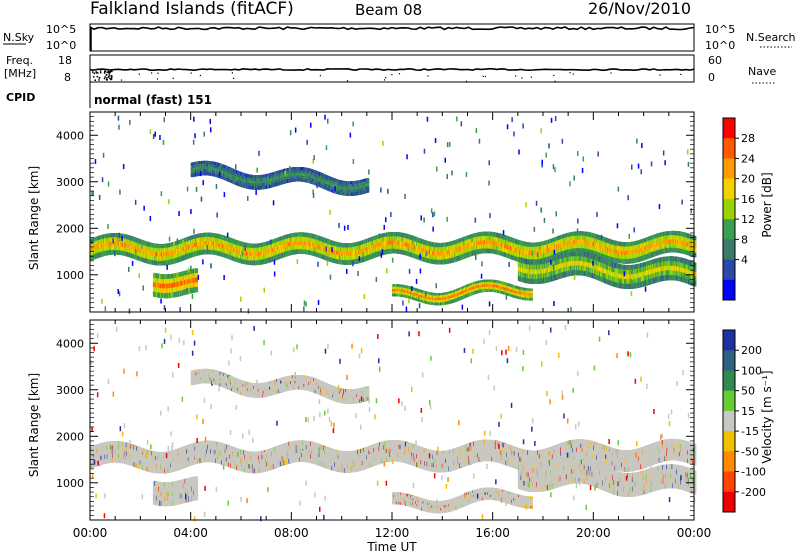 The image size is (800, 554). What do you see at coordinates (392, 28) in the screenshot?
I see `nsky-series` at bounding box center [392, 28].